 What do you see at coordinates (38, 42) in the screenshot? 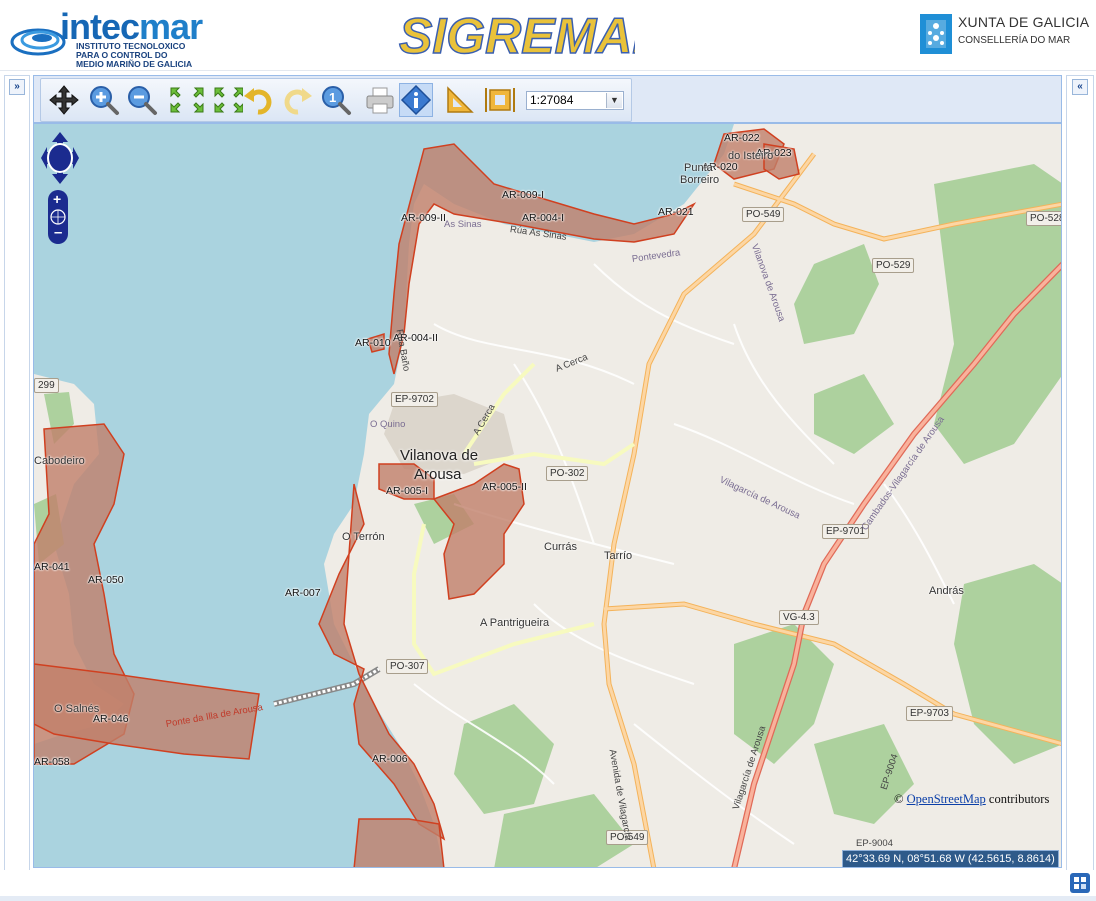
I see `intecmar-wave-icon` at bounding box center [38, 42].